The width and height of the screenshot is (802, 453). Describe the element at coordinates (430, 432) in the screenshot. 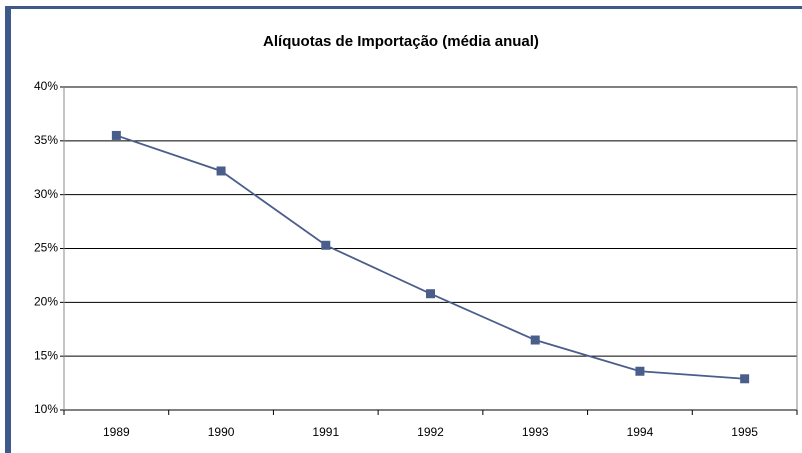

I see `x-tick-label: 1992` at that location.